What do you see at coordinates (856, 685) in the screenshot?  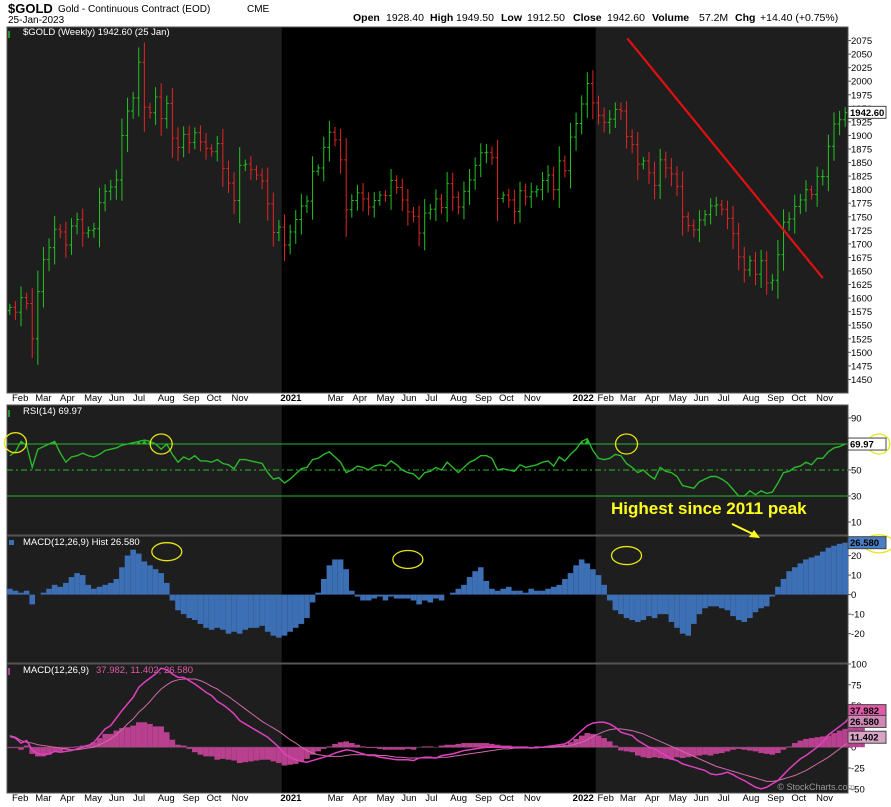 I see `macd-axis-tick-label: 75` at bounding box center [856, 685].